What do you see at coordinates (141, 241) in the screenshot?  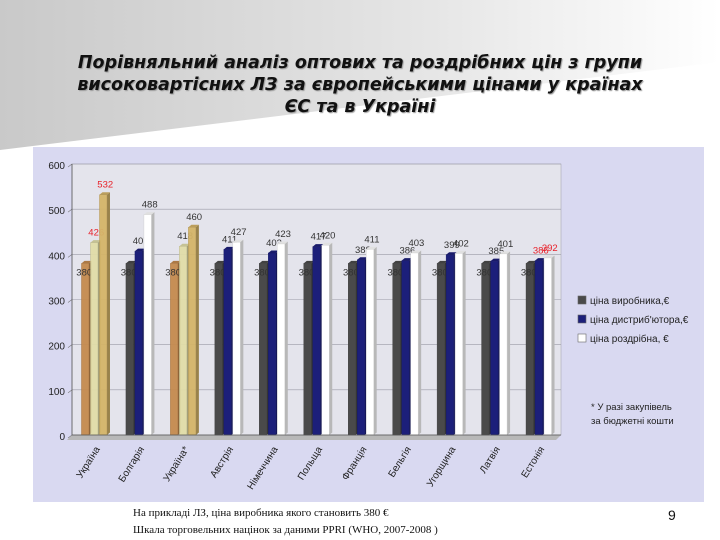 I see `data-label: 407` at bounding box center [141, 241].